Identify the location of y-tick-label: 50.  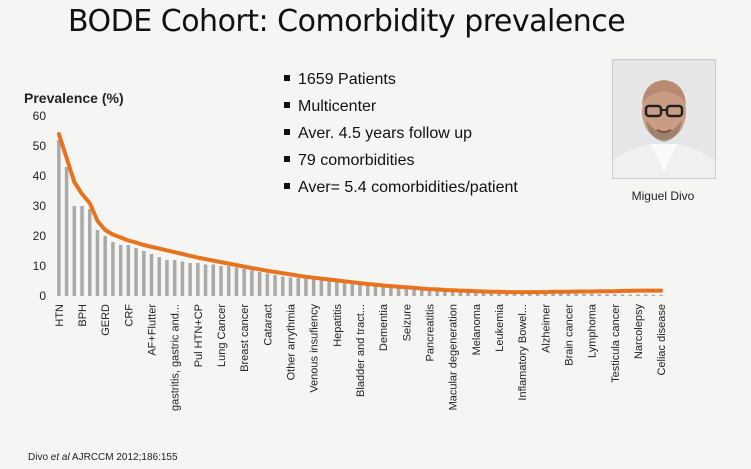
(40, 146).